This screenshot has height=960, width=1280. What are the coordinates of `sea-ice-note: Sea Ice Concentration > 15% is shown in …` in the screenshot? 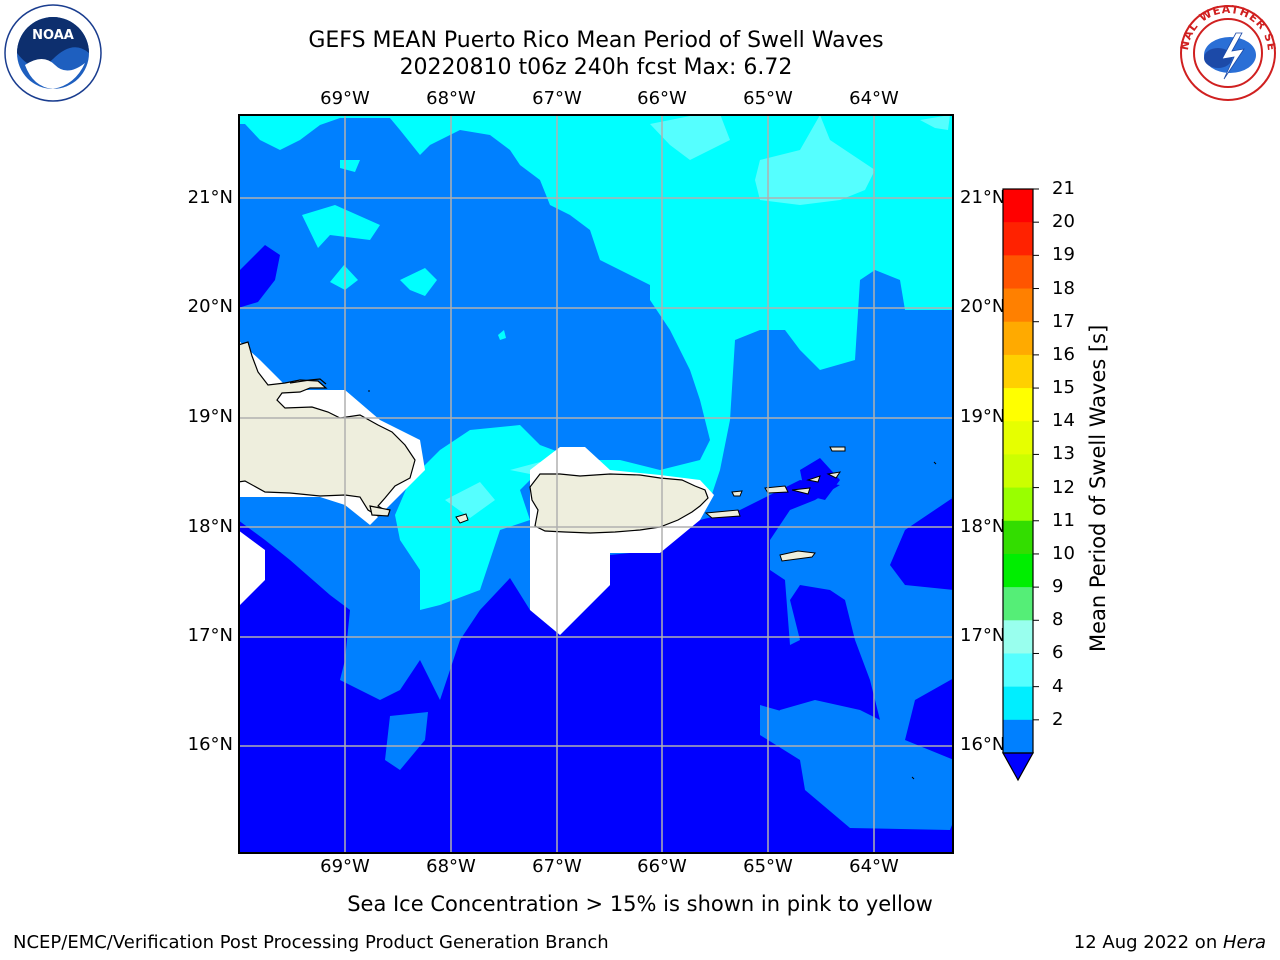 It's located at (640, 904).